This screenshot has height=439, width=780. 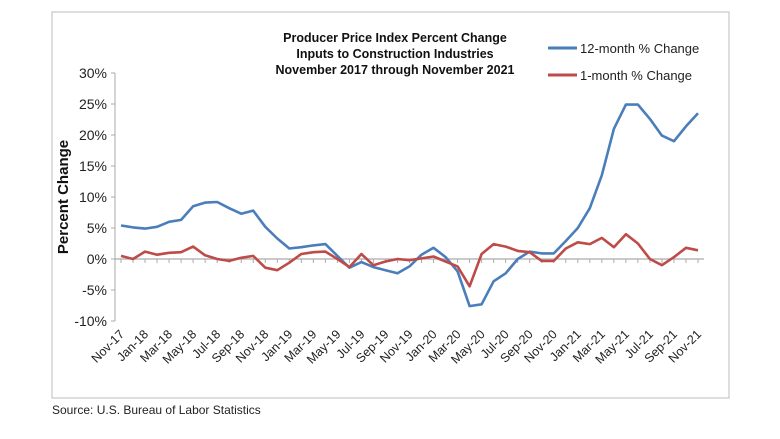 What do you see at coordinates (97, 228) in the screenshot?
I see `y-tick-label: 5%` at bounding box center [97, 228].